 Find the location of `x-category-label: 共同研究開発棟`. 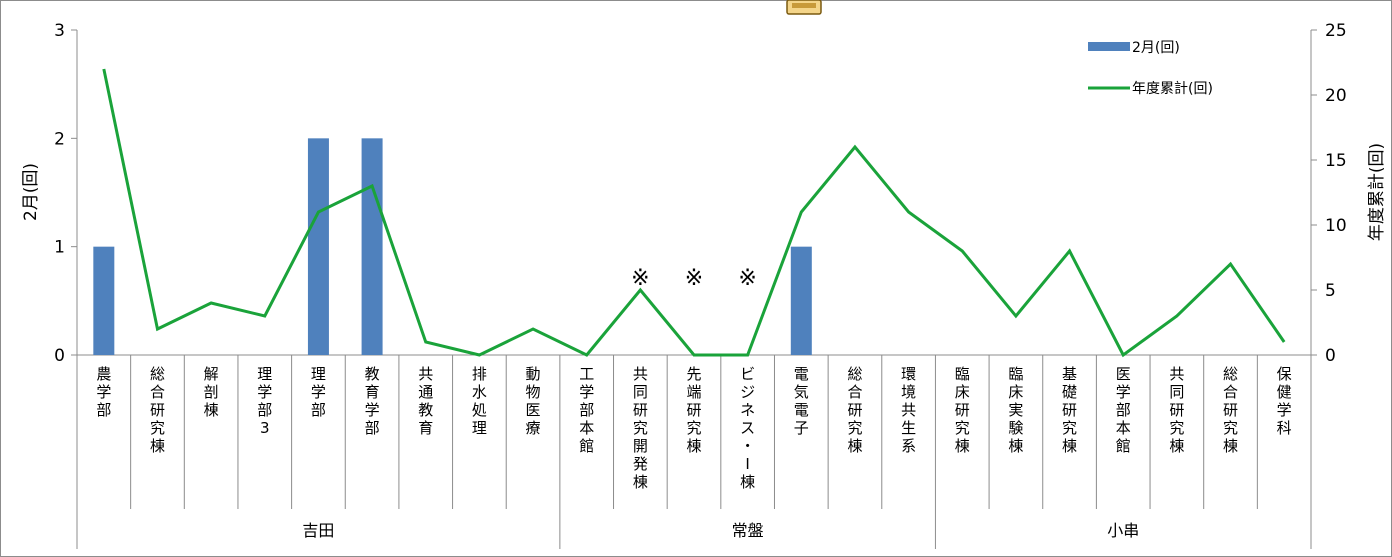

x-category-label: 共同研究開発棟 is located at coordinates (640, 428).